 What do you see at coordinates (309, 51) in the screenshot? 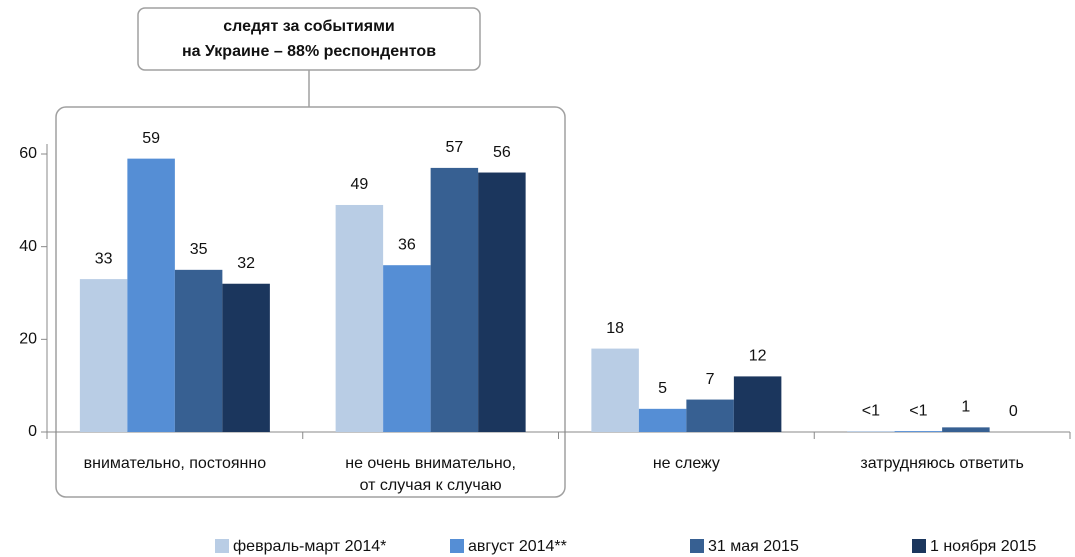
I see `annotation: на Украине – 88% респондентов` at bounding box center [309, 51].